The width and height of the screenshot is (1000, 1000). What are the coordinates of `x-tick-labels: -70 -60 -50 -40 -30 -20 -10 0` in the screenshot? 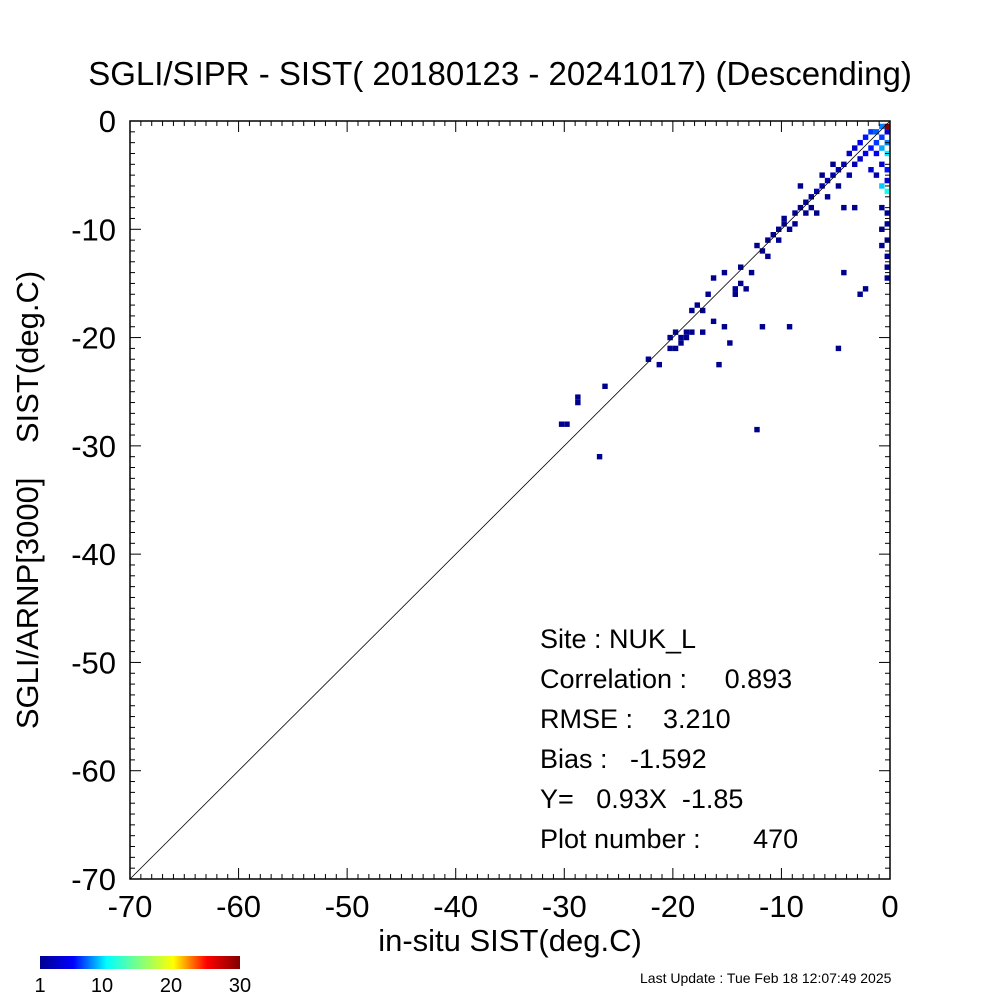 It's located at (503, 906).